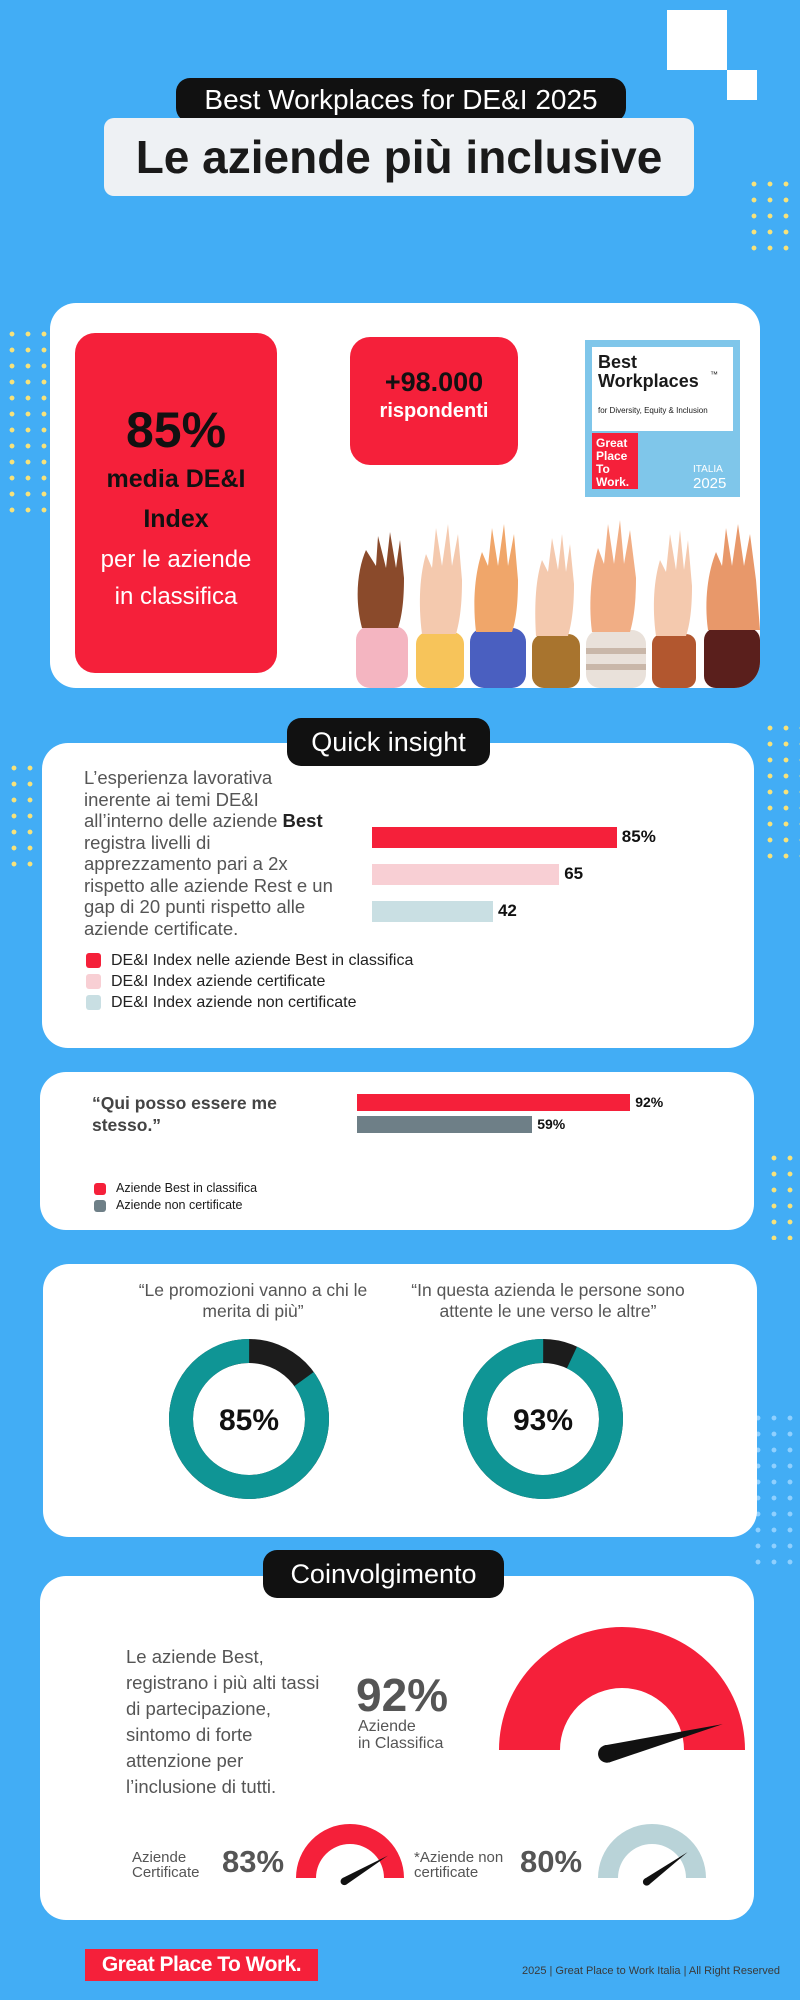  I want to click on badge-trademark: ™, so click(714, 374).